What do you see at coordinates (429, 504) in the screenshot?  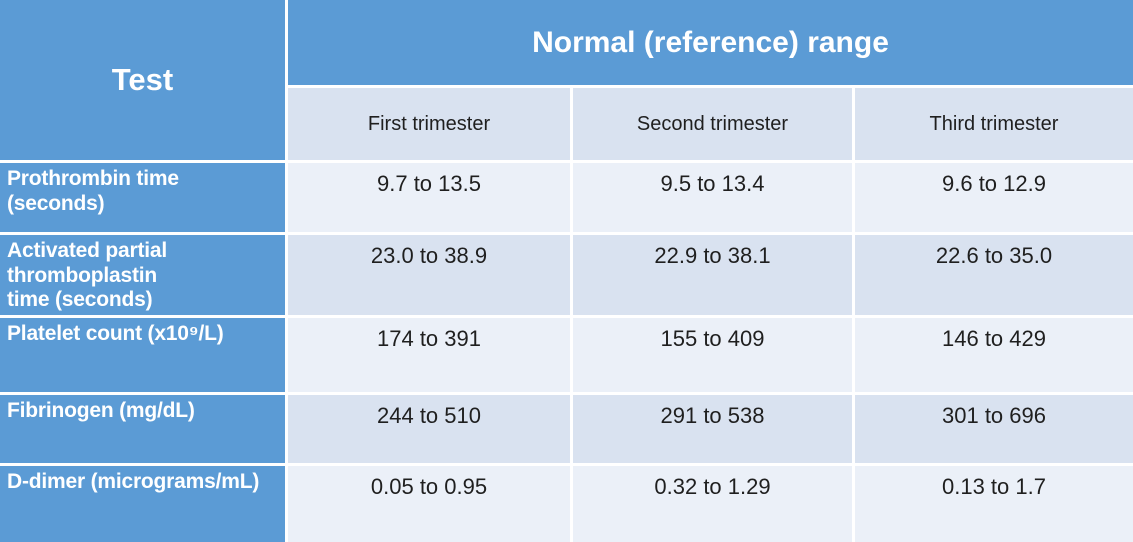 I see `data-cell-d-dimer-first: 0.05 to 0.95` at bounding box center [429, 504].